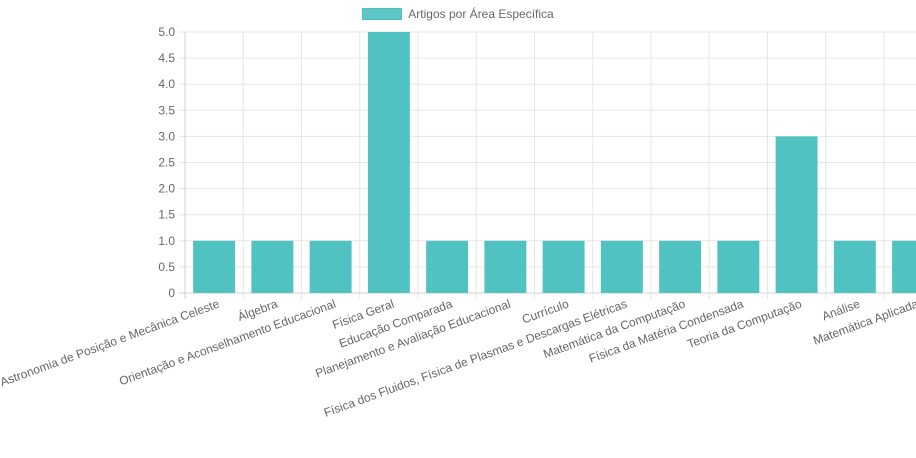 The image size is (916, 458). I want to click on legend-swatch, so click(382, 14).